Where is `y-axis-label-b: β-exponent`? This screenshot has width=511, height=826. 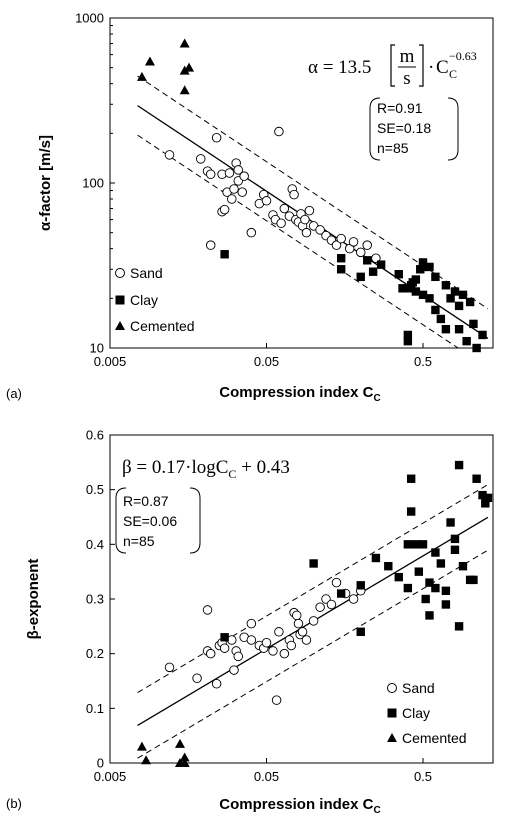 y-axis-label-b: β-exponent is located at coordinates (33, 599).